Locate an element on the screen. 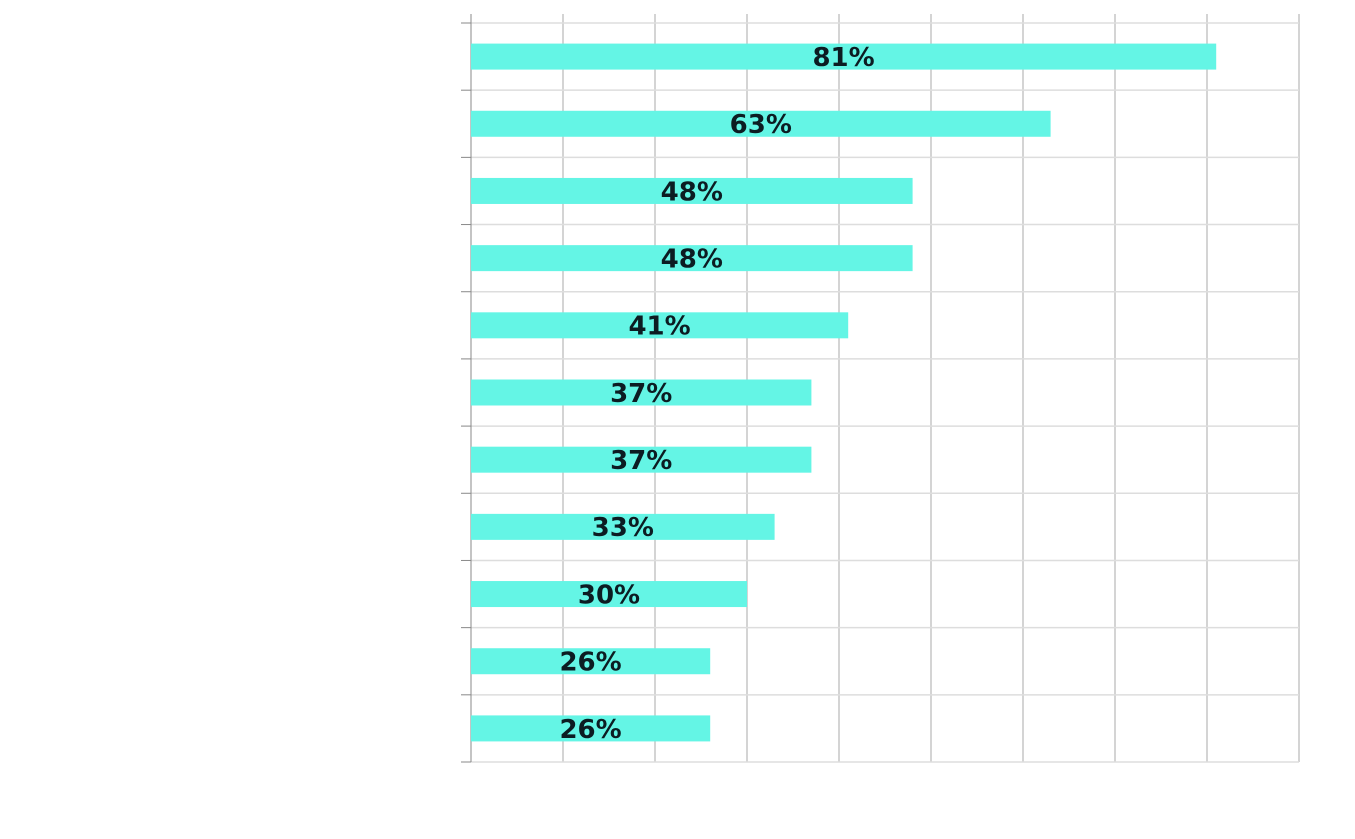 The width and height of the screenshot is (1355, 839). bar-value-label: 33% is located at coordinates (623, 528).